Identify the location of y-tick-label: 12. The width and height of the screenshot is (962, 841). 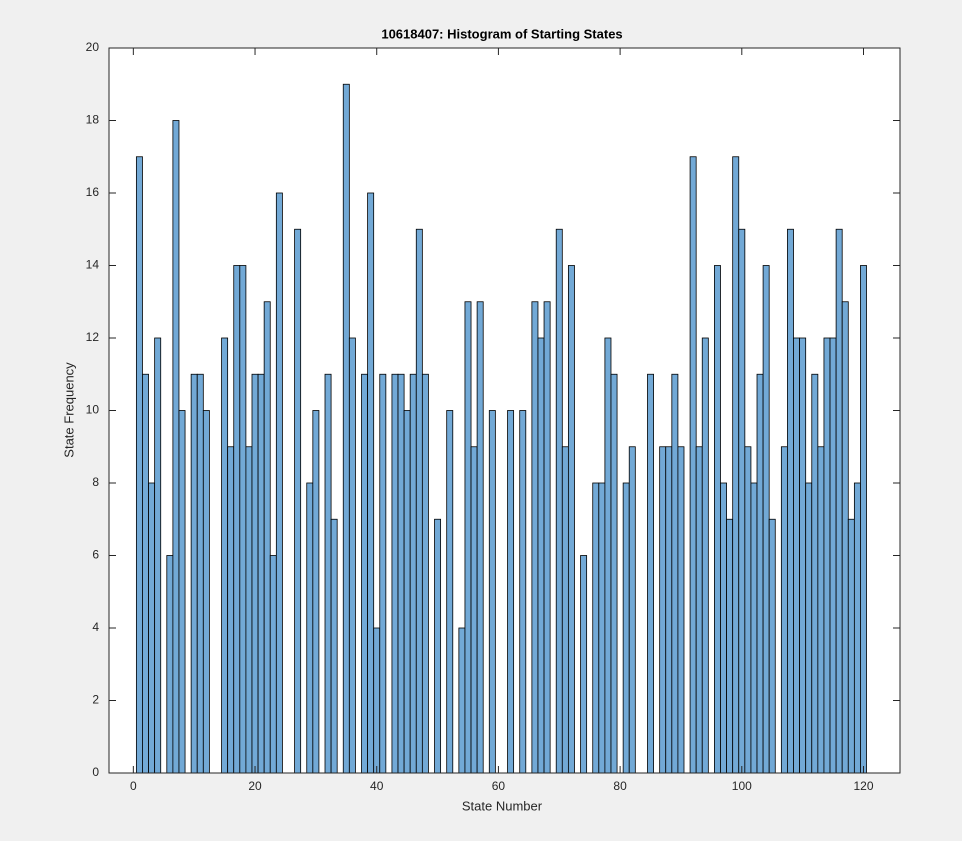
(93, 337).